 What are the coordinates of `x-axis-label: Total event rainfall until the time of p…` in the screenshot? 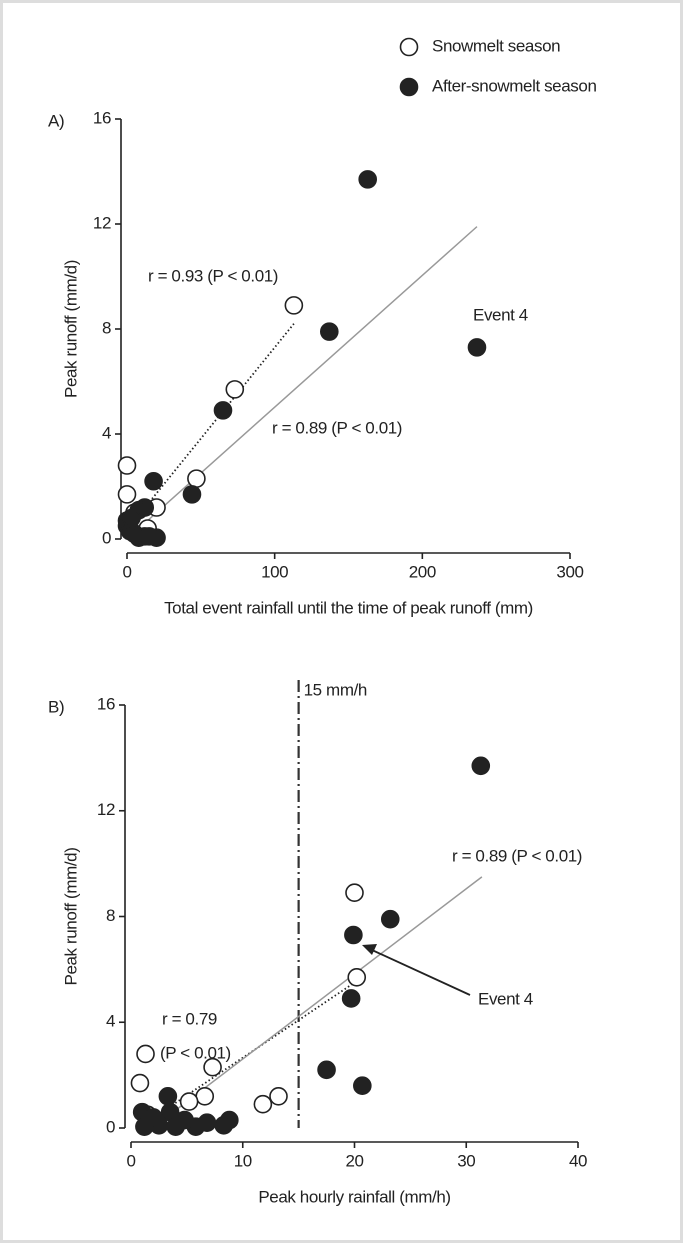 It's located at (348, 607).